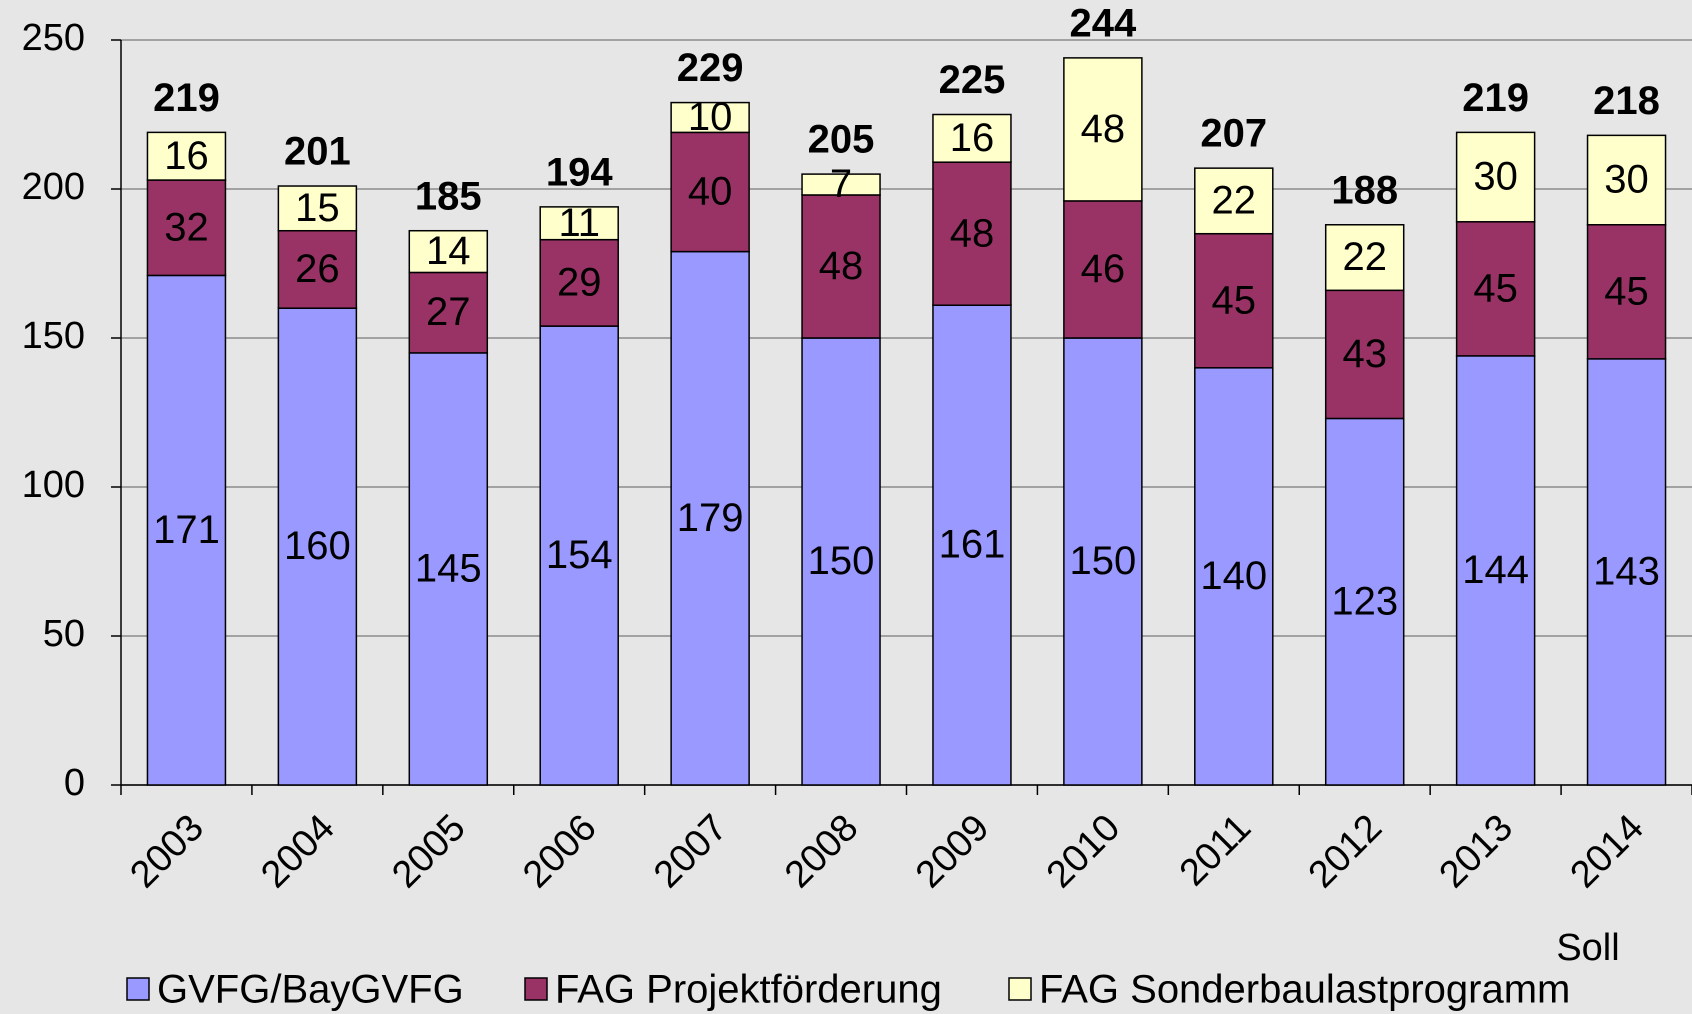 This screenshot has height=1014, width=1692. I want to click on value-label: 161, so click(972, 545).